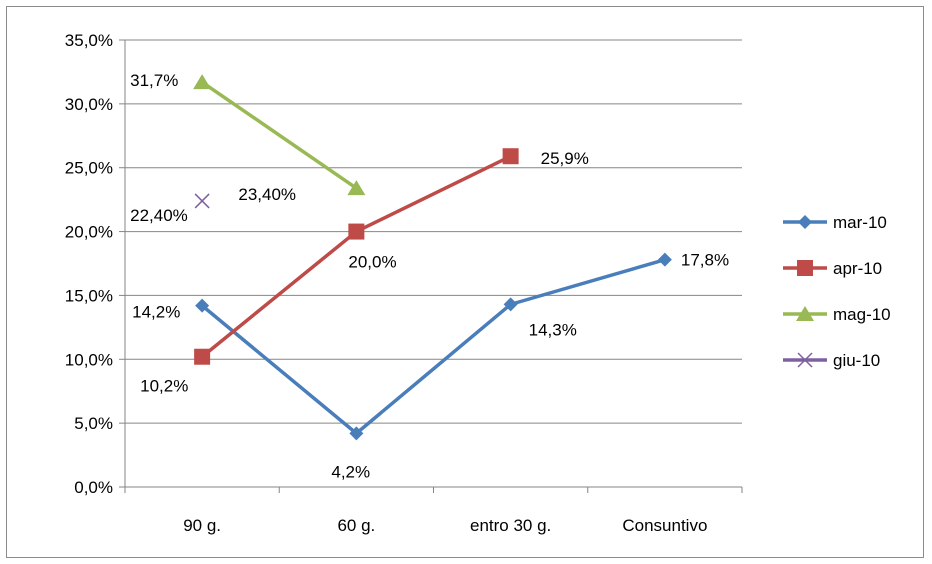 The width and height of the screenshot is (932, 564). I want to click on x-tick-label: 90 g., so click(202, 525).